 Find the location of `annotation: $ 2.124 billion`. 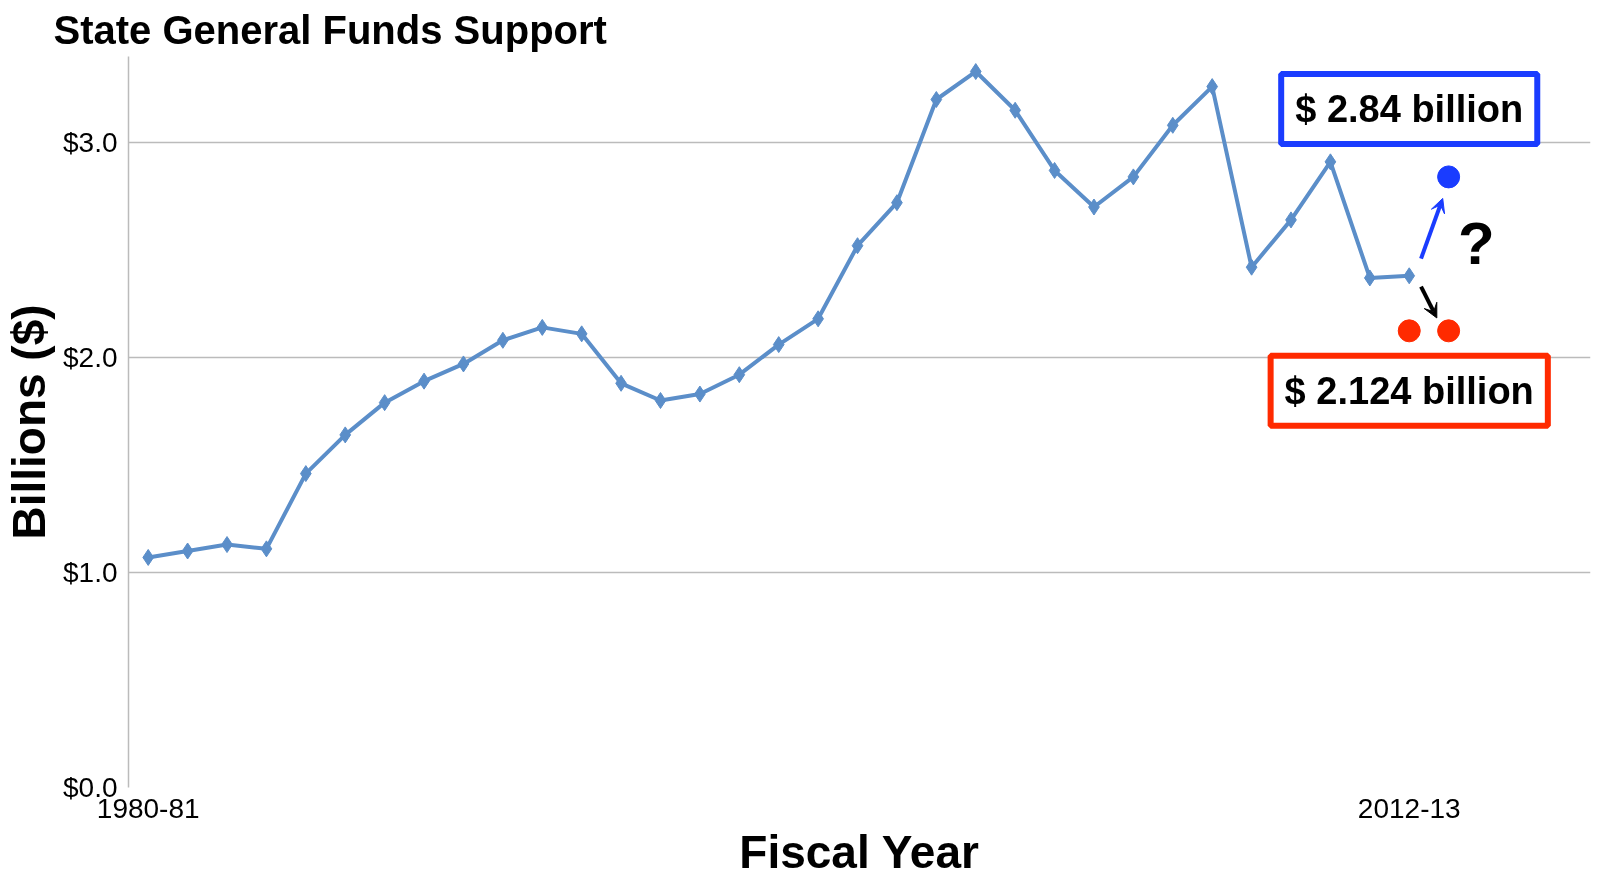

annotation: $ 2.124 billion is located at coordinates (1409, 390).